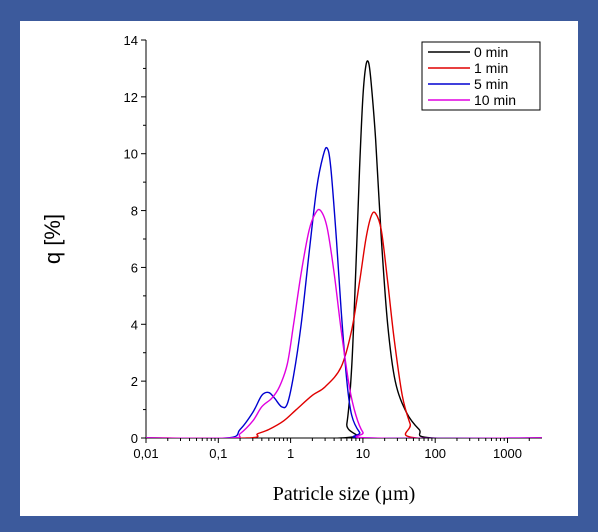  I want to click on x-tick-label: 1000, so click(507, 453).